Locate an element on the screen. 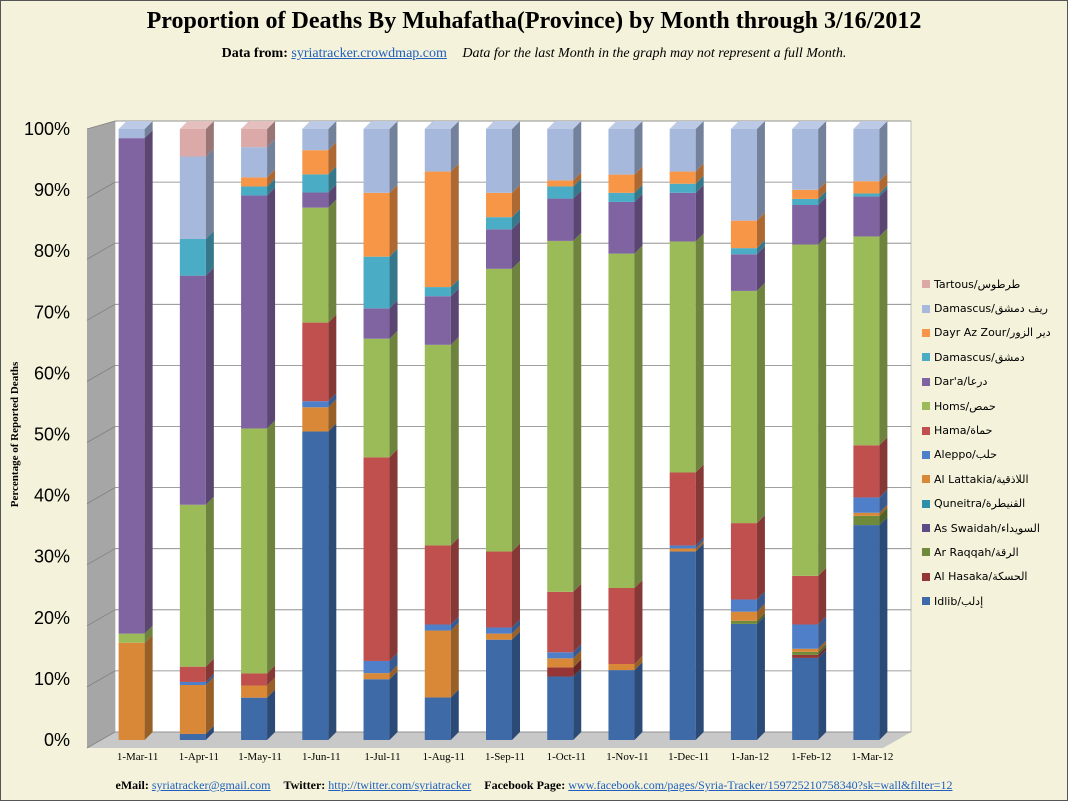 This screenshot has height=801, width=1068. data-source-link: syriatracker.crowdmap.com is located at coordinates (369, 53).